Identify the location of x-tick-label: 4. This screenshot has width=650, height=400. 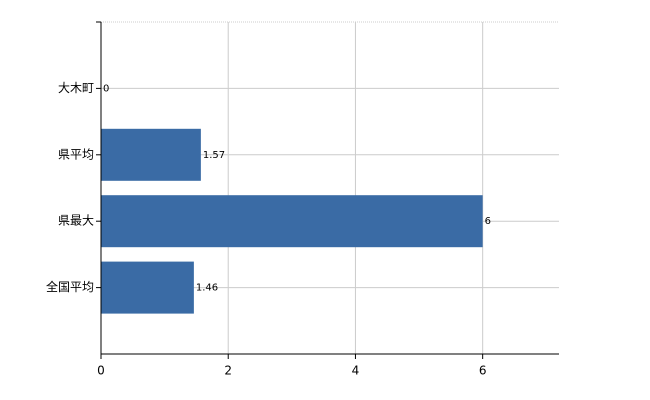
(356, 371).